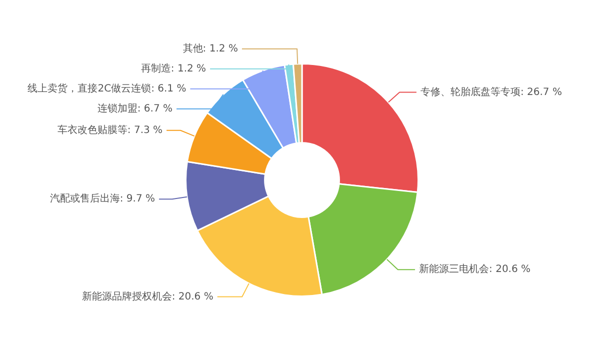 The height and width of the screenshot is (343, 600). Describe the element at coordinates (475, 269) in the screenshot. I see `slice-label: 新能源三电机会: 20.6 %` at that location.